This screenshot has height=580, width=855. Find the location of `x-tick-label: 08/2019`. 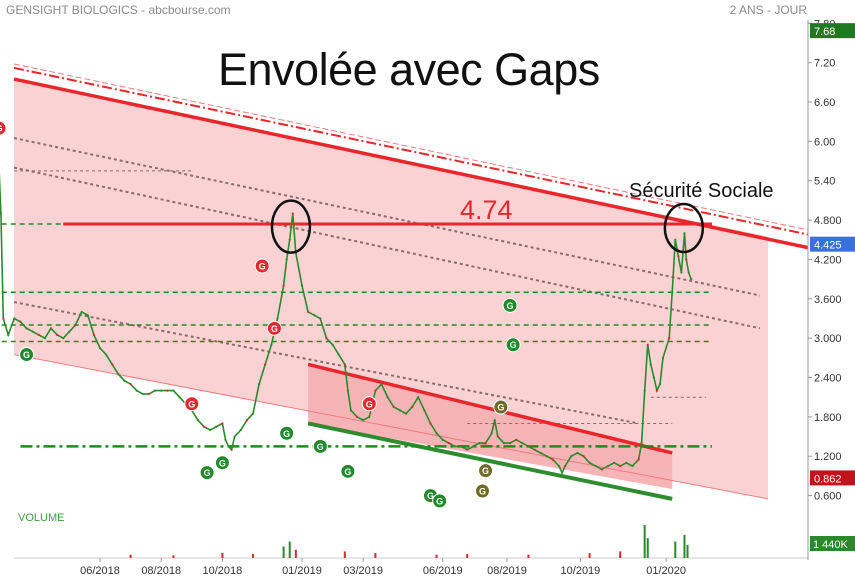

x-tick-label: 08/2019 is located at coordinates (507, 571).